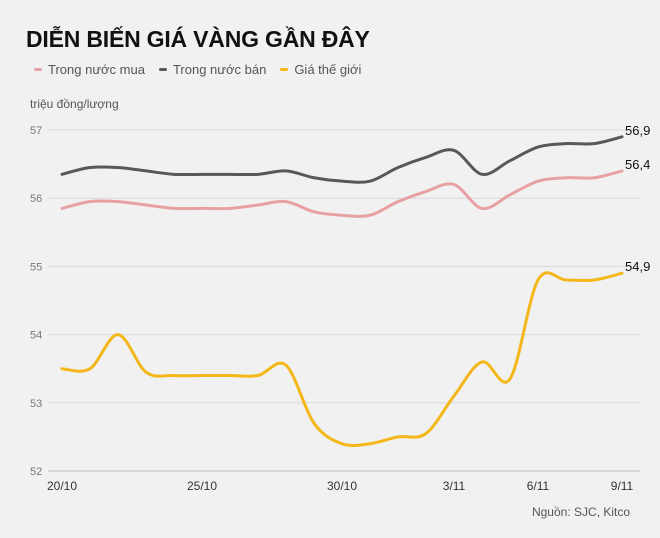 This screenshot has width=660, height=538. What do you see at coordinates (342, 486) in the screenshot?
I see `x-tick-label: 30/10` at bounding box center [342, 486].